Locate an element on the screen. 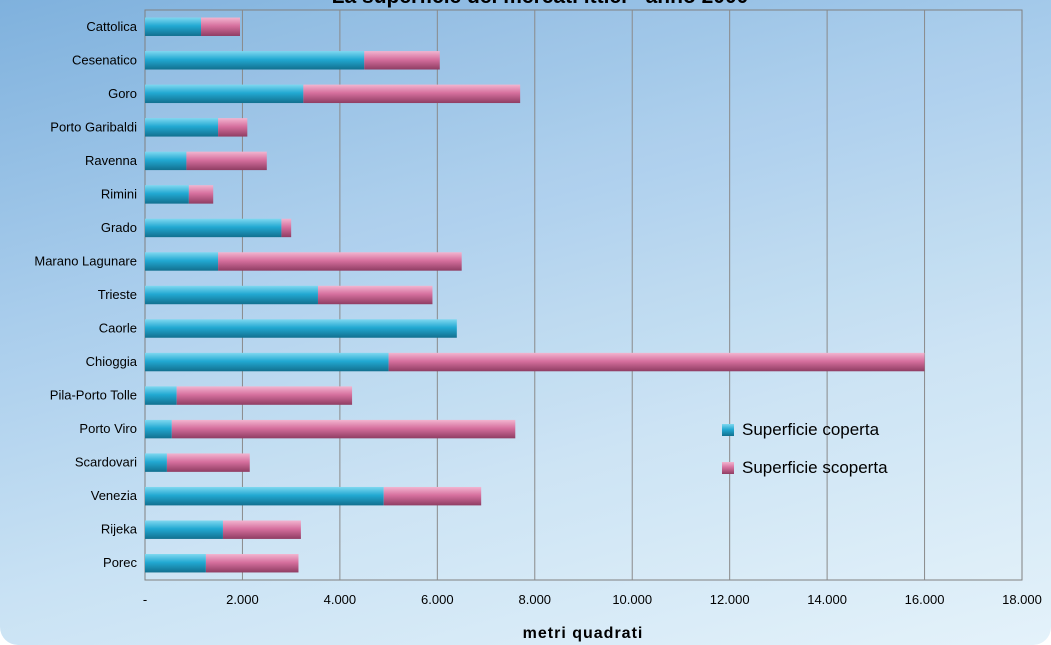 The height and width of the screenshot is (645, 1051). x-tick-label: 16.000 is located at coordinates (925, 599).